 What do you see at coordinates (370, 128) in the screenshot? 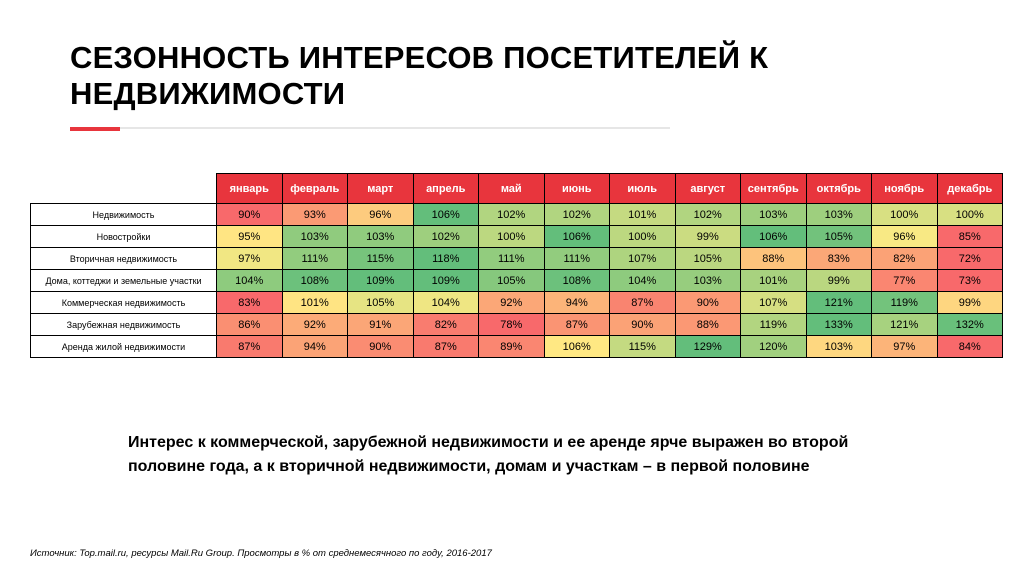
I see `title-divider` at bounding box center [370, 128].